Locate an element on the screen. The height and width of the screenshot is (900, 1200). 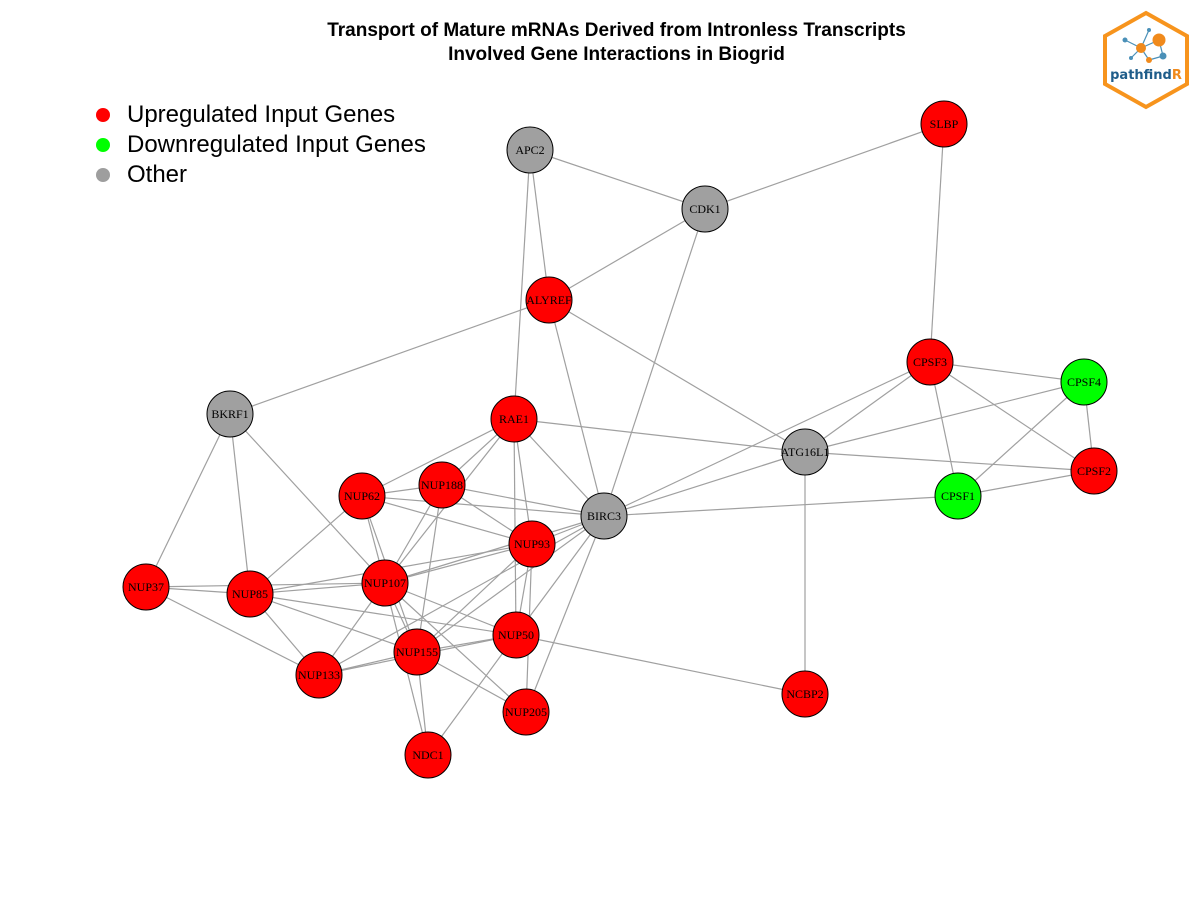
logo-text: pathfindR is located at coordinates (1146, 75).